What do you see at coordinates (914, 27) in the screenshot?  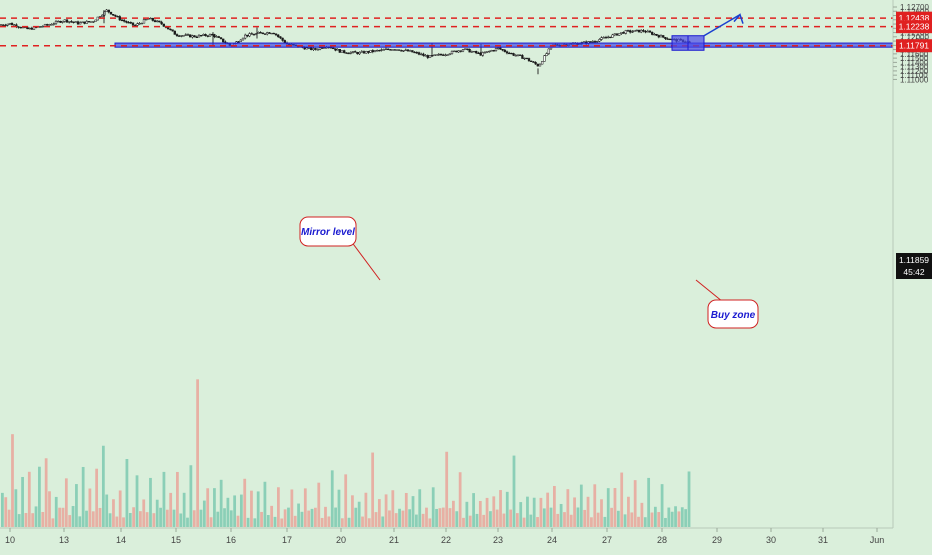 I see `price-tag-mid-text: 1.12238` at bounding box center [914, 27].